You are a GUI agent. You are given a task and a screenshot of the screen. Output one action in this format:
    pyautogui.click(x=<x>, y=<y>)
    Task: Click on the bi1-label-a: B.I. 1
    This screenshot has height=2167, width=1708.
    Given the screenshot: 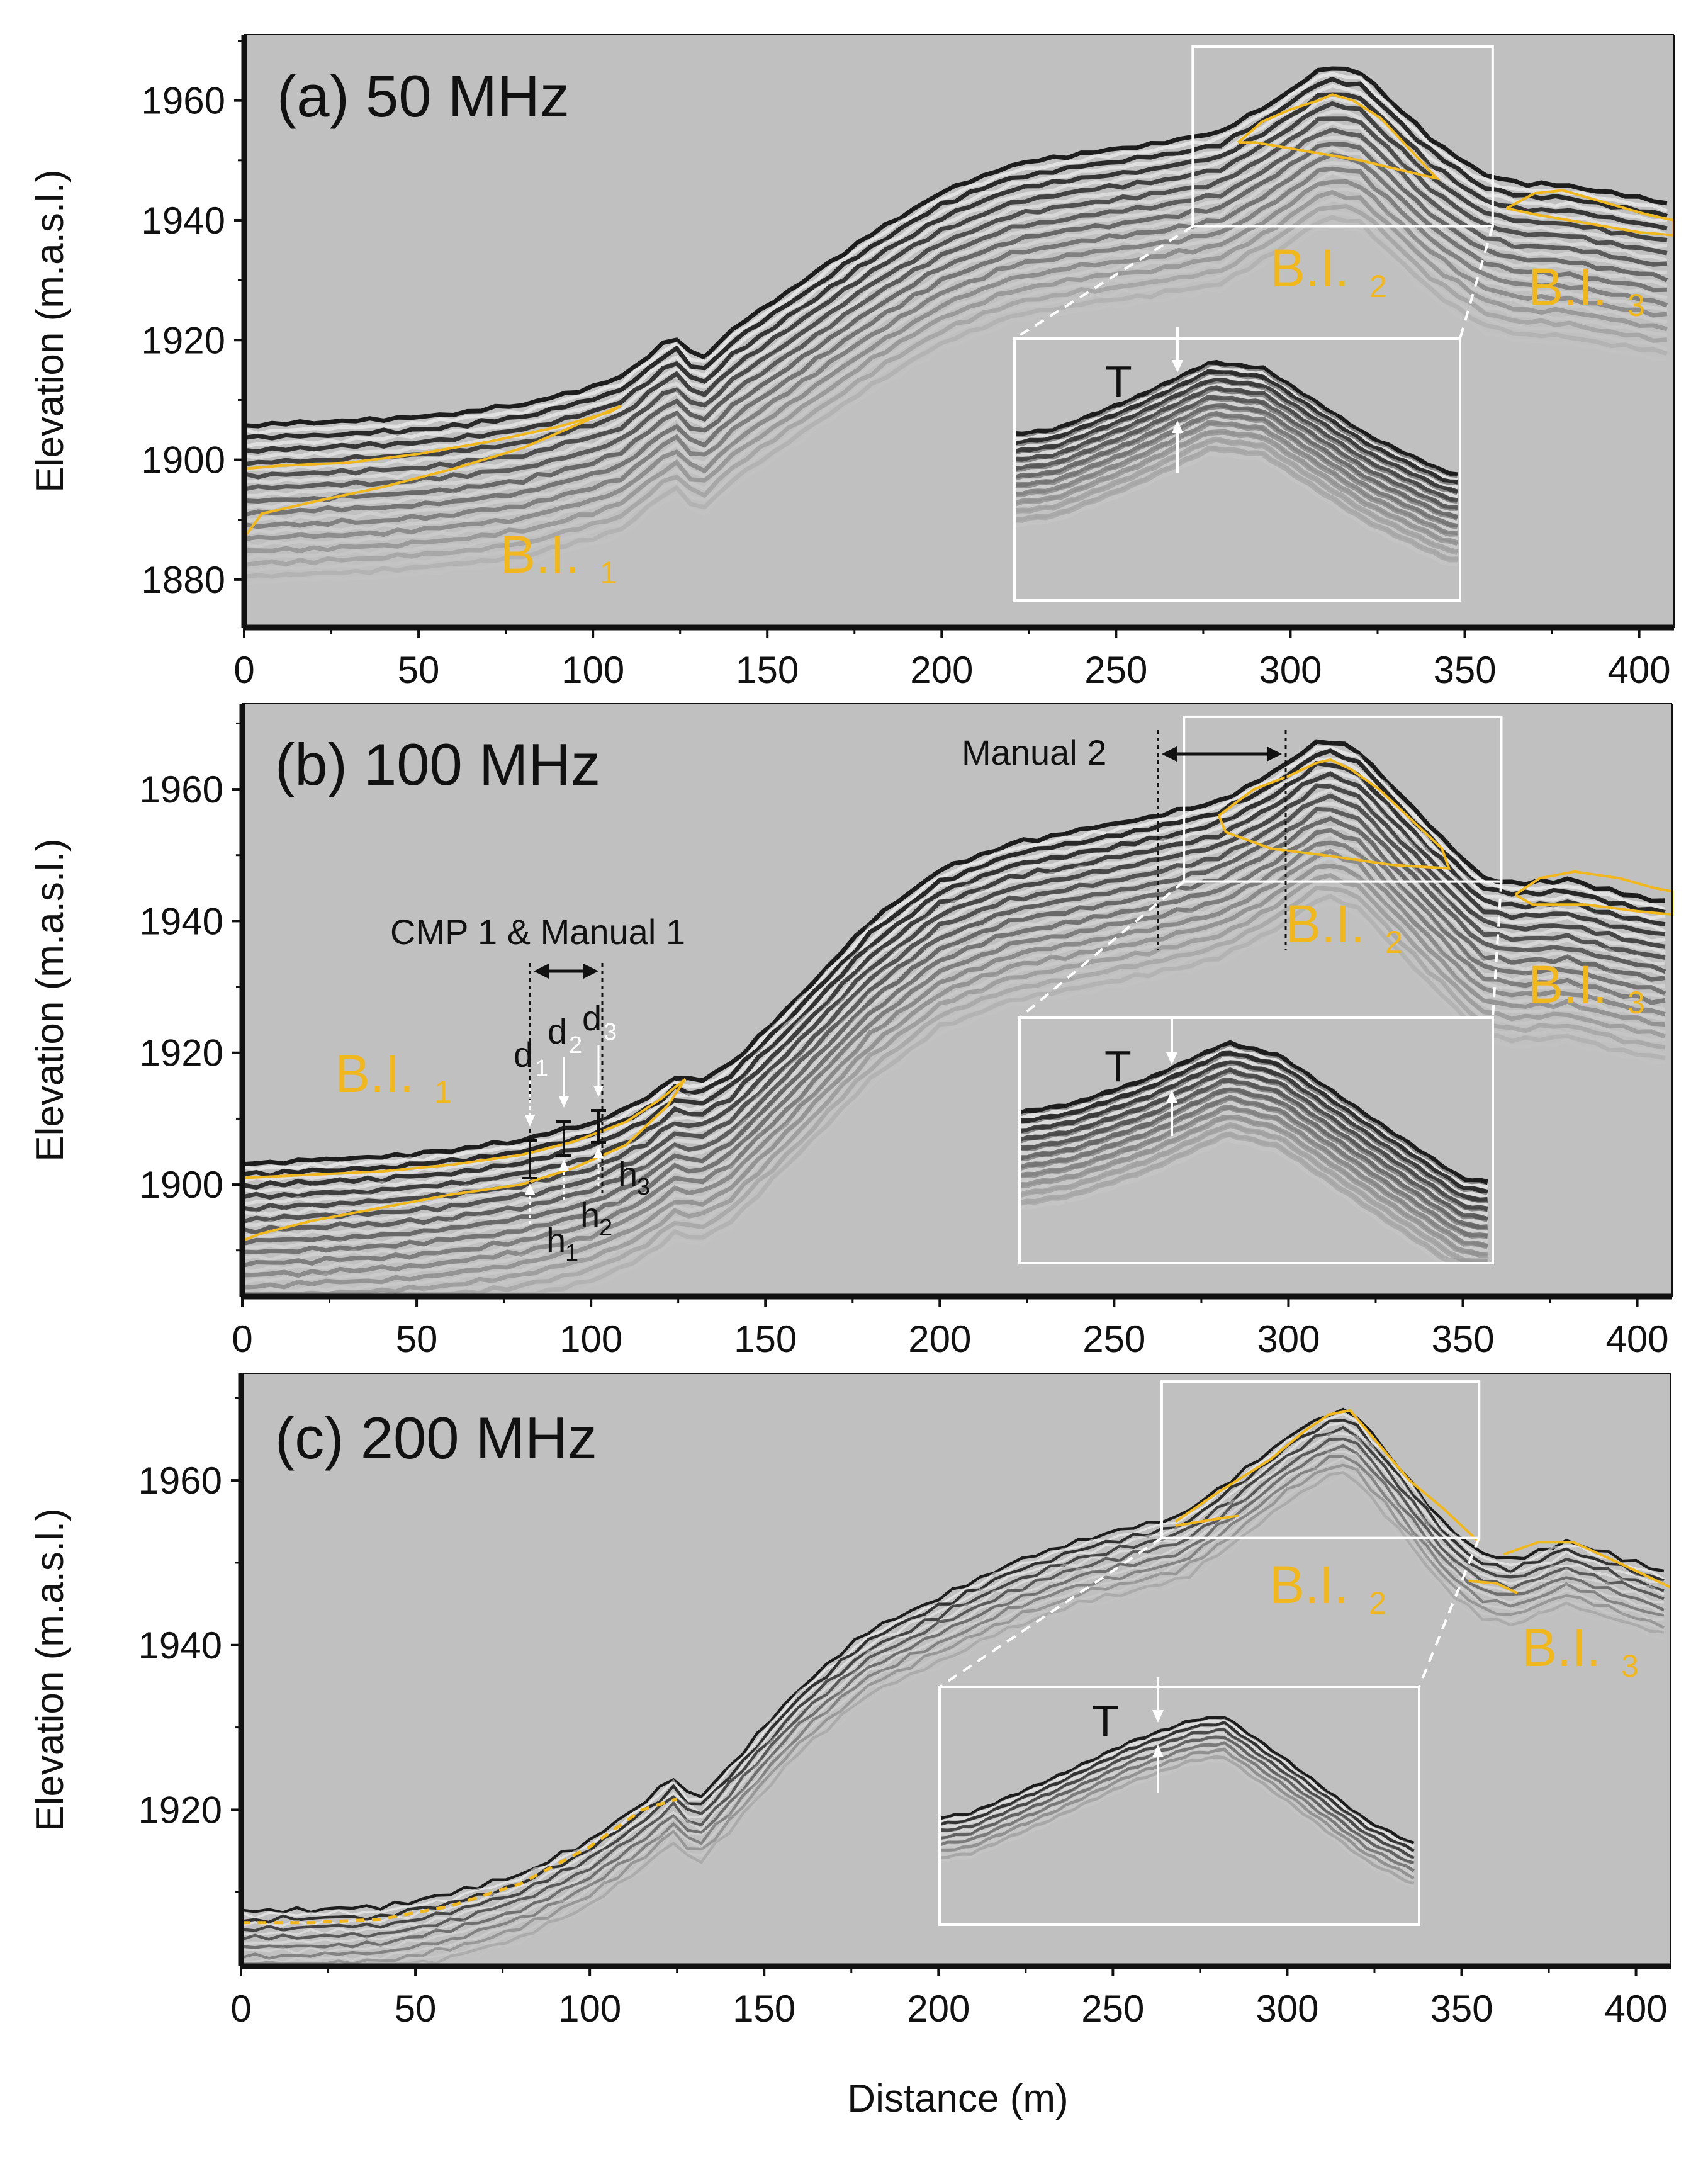 What is the action you would take?
    pyautogui.click(x=559, y=557)
    